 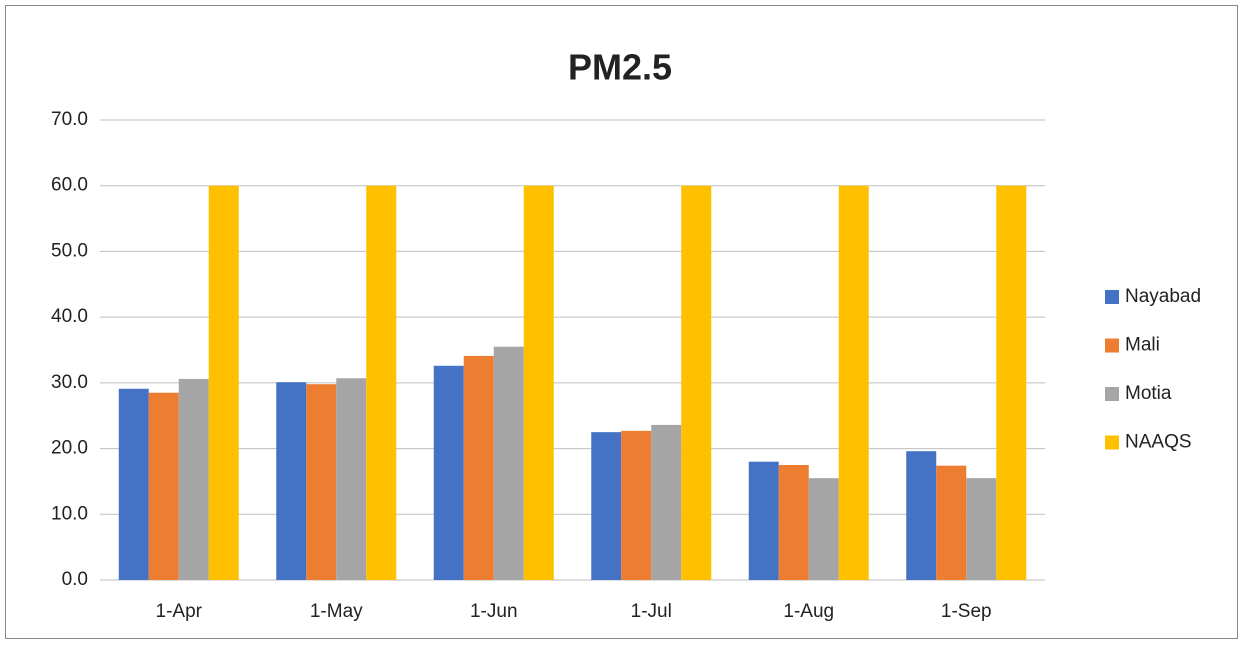 I want to click on y-tick-label: 60.0, so click(x=69, y=185).